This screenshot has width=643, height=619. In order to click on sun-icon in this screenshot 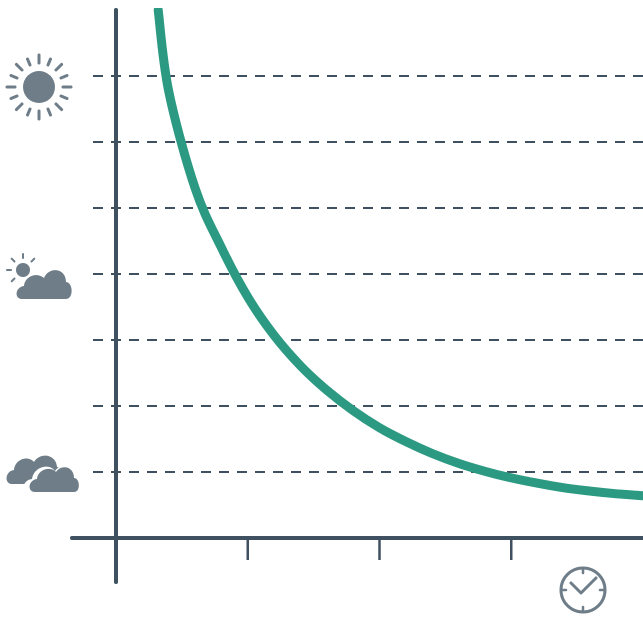, I will do `click(39, 87)`.